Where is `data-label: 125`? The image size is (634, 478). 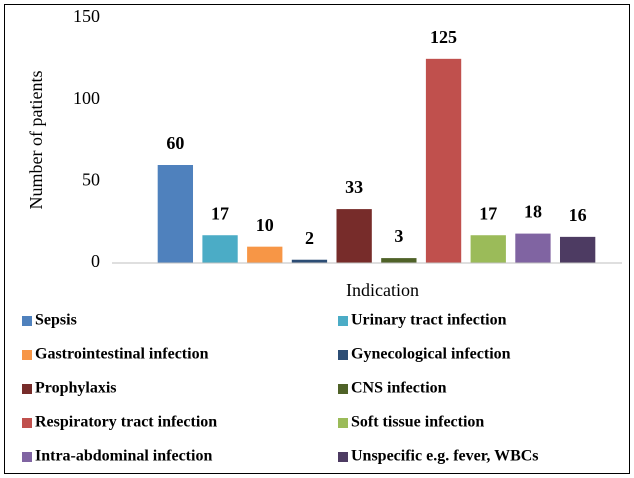
data-label: 125 is located at coordinates (443, 37).